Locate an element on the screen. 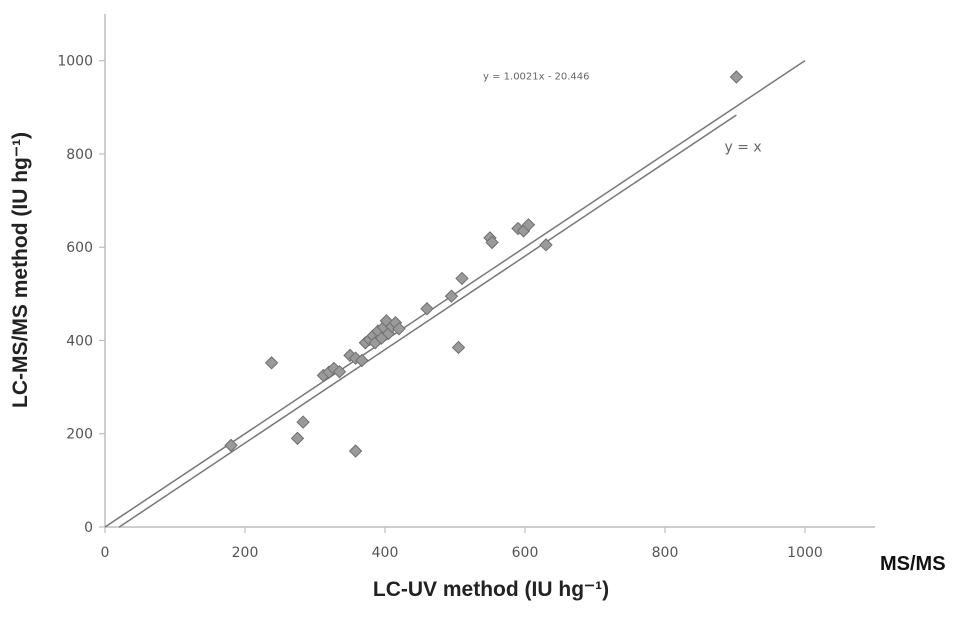  x-tick-label: 1000 is located at coordinates (805, 553).